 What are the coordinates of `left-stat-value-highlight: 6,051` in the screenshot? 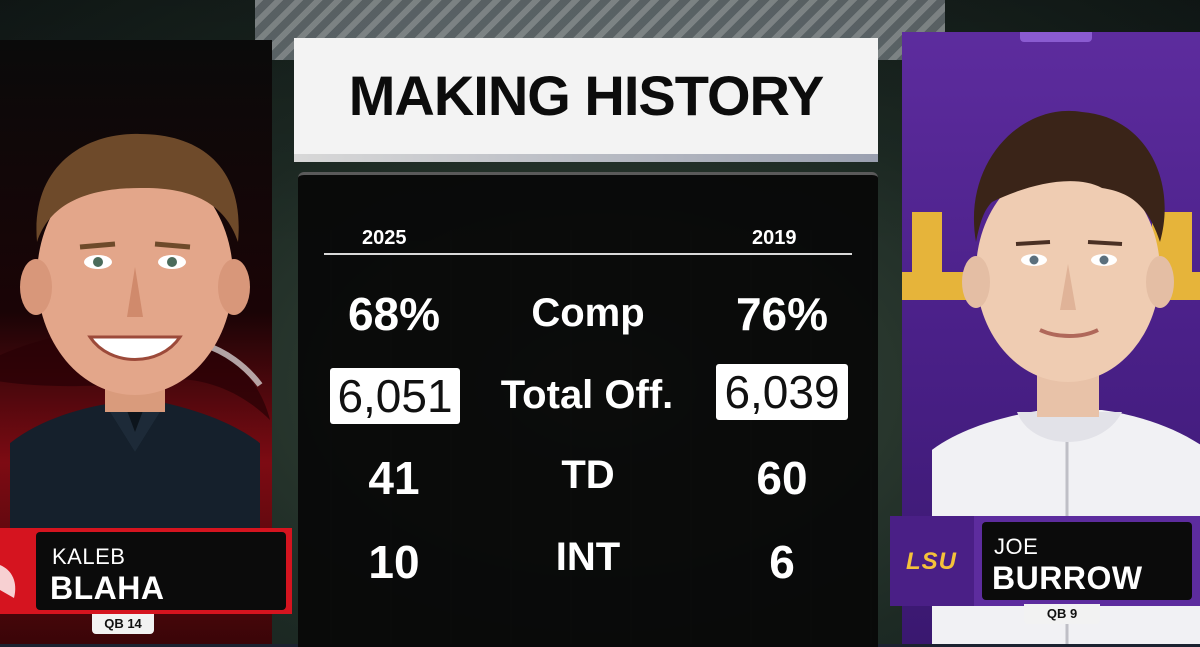 It's located at (395, 396).